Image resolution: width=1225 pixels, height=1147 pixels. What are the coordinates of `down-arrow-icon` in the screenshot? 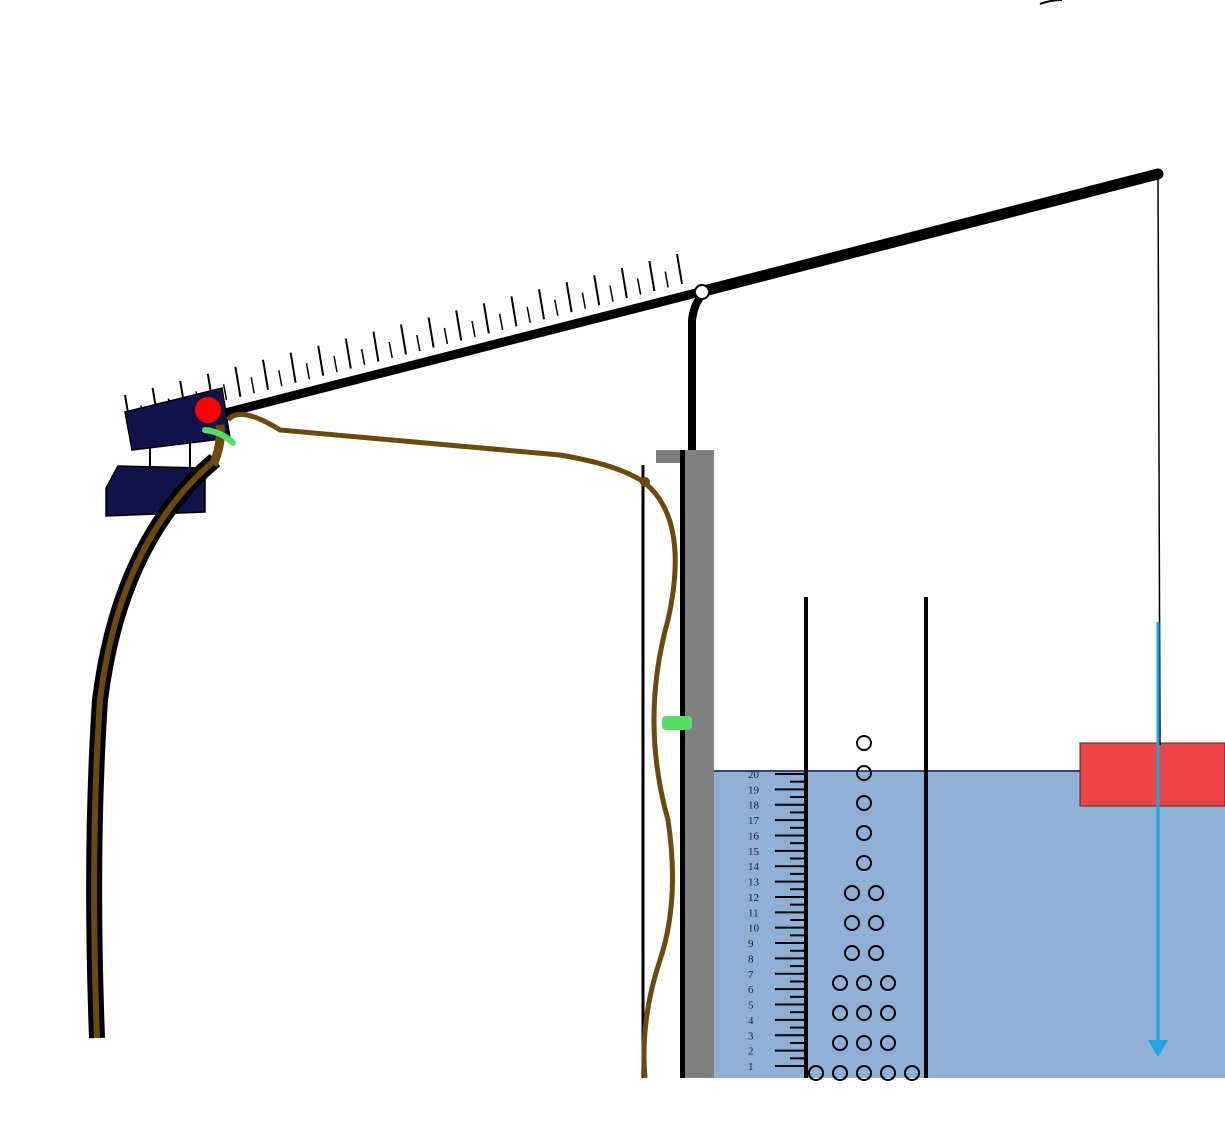 It's located at (1158, 839).